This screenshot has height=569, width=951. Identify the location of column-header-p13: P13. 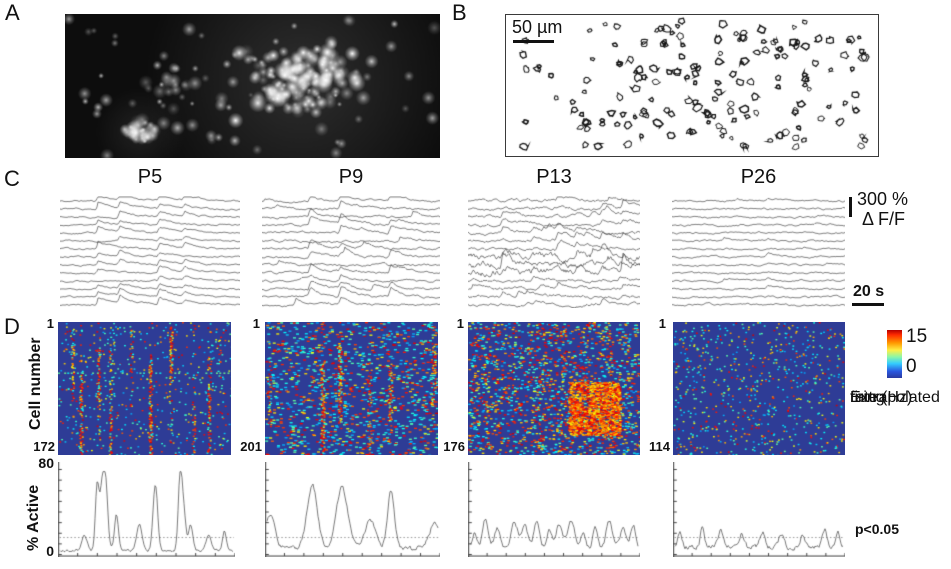
(554, 177).